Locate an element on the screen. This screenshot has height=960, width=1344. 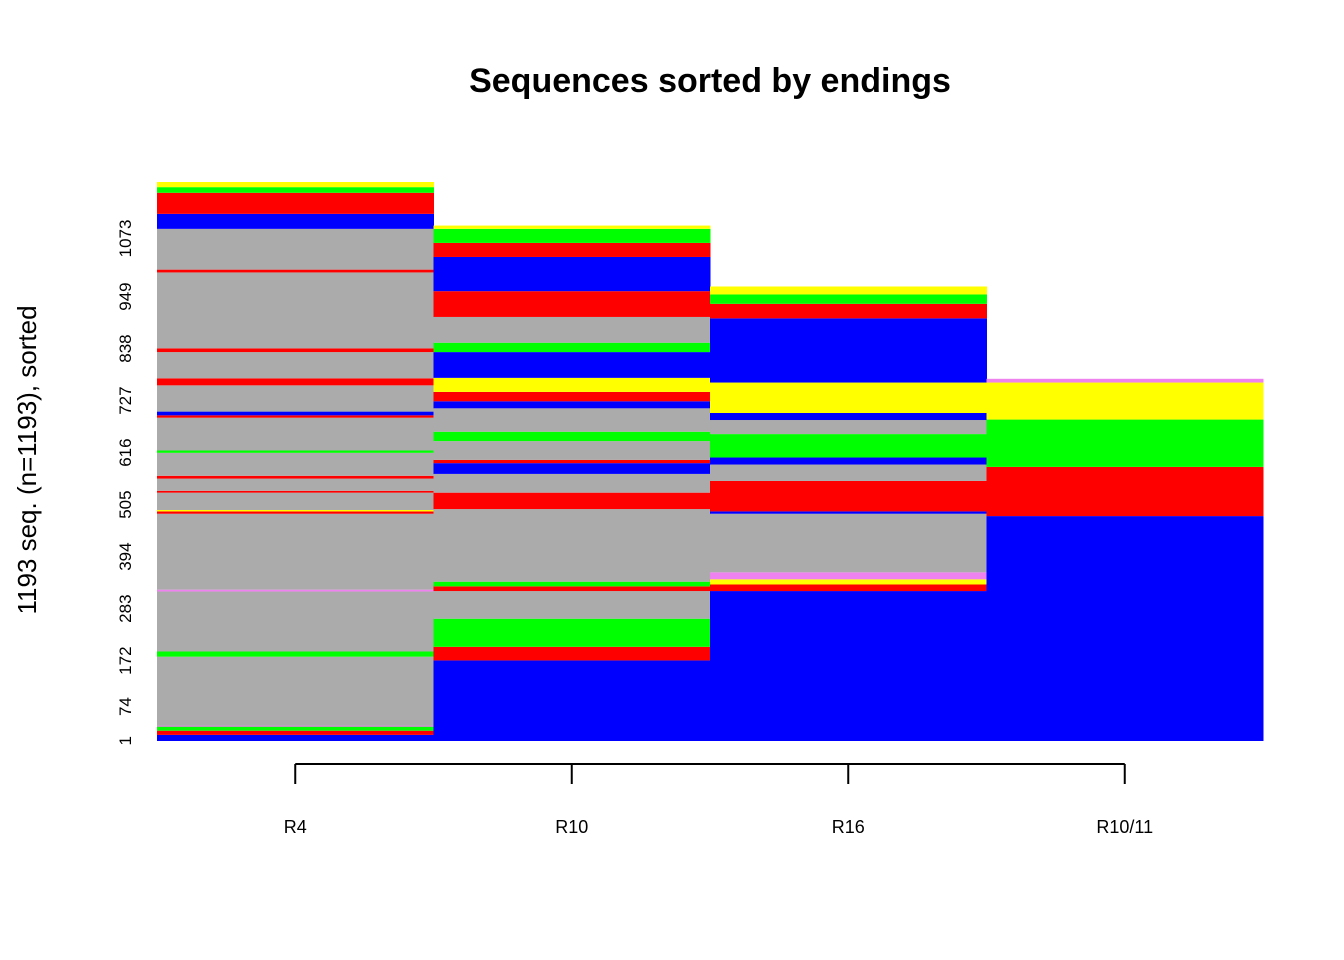
column-r16 is located at coordinates (848, 513).